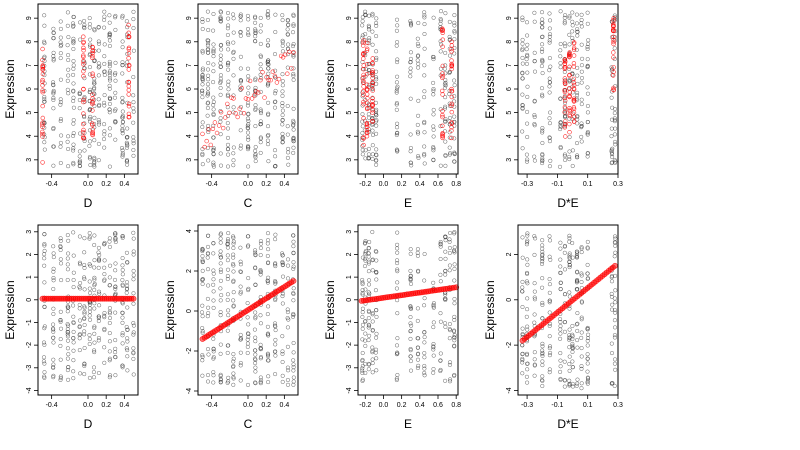 The image size is (800, 450). Describe the element at coordinates (349, 368) in the screenshot. I see `y-tick-label: -3` at that location.